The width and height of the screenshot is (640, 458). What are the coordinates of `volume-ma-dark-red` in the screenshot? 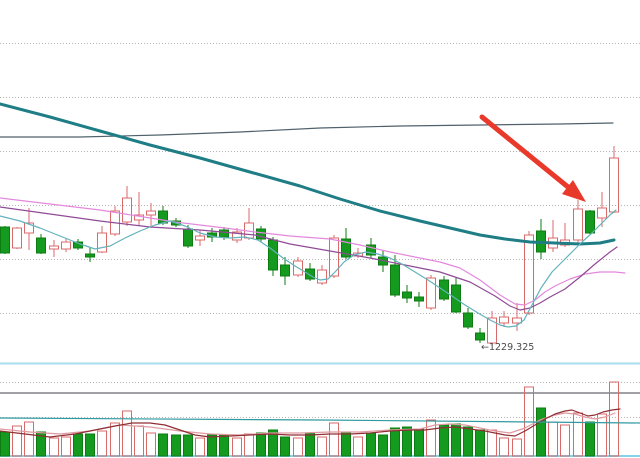 It's located at (310, 423).